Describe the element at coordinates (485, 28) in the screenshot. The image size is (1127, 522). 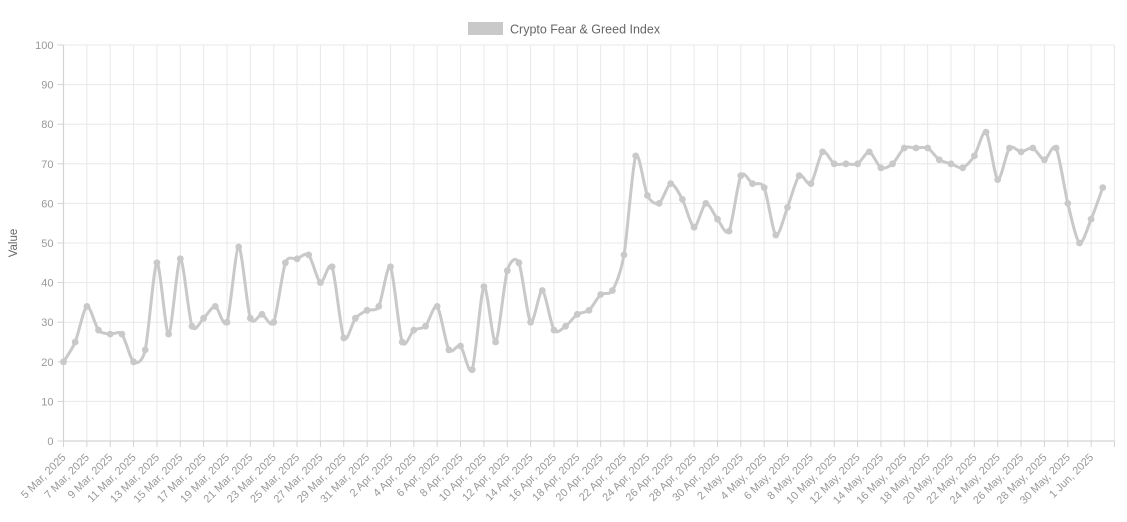
I see `legend-swatch-icon` at that location.